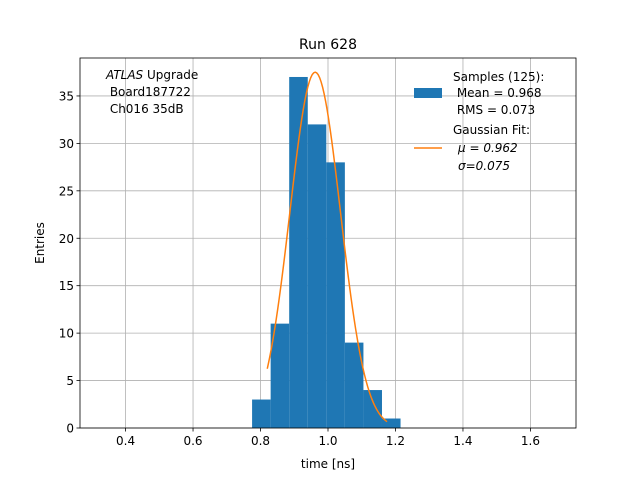 This screenshot has height=480, width=640. I want to click on y-tick-label: 25, so click(66, 191).